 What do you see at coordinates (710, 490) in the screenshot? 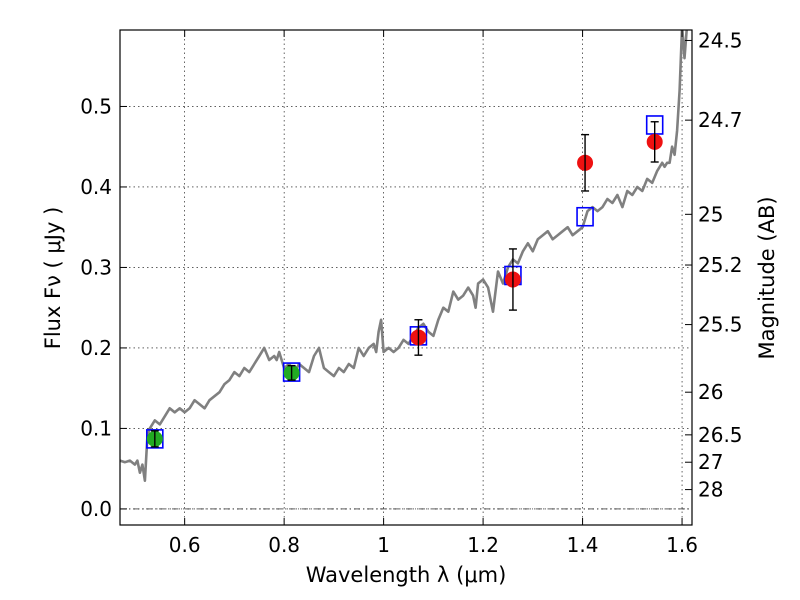
I see `mag-tick-label: 28` at bounding box center [710, 490].